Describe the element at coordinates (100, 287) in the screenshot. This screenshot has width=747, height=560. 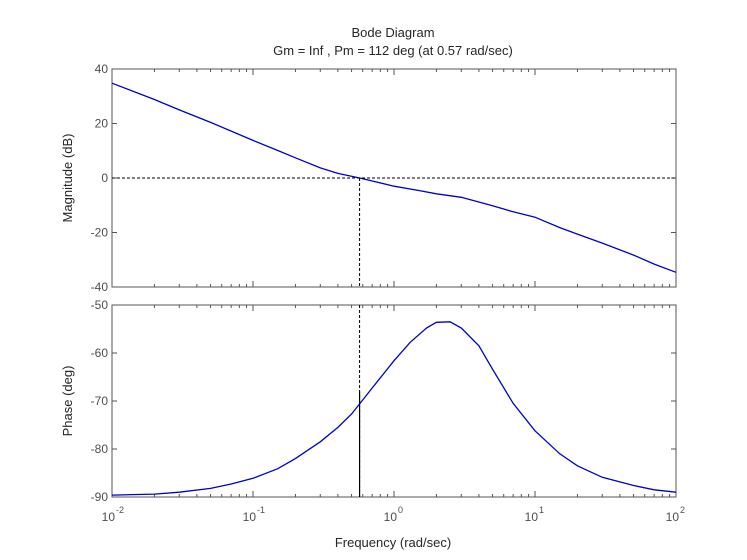
I see `y-tick-label: -40` at that location.